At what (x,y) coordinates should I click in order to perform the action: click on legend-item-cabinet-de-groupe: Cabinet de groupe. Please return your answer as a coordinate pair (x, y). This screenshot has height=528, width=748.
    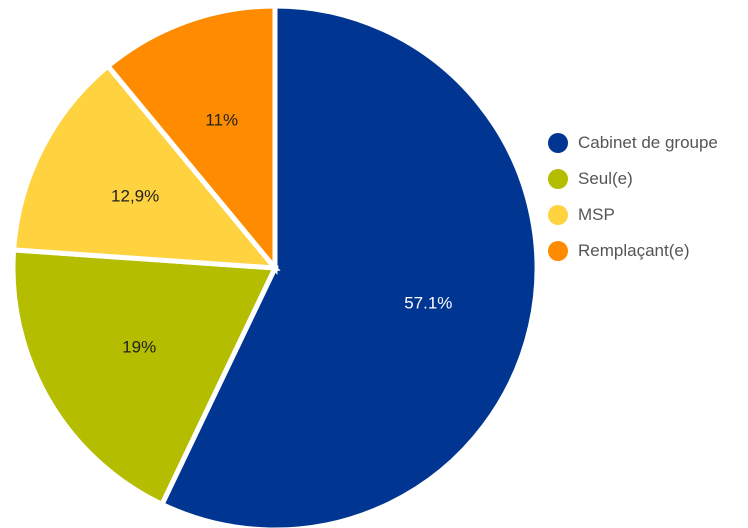
    Looking at the image, I should click on (633, 143).